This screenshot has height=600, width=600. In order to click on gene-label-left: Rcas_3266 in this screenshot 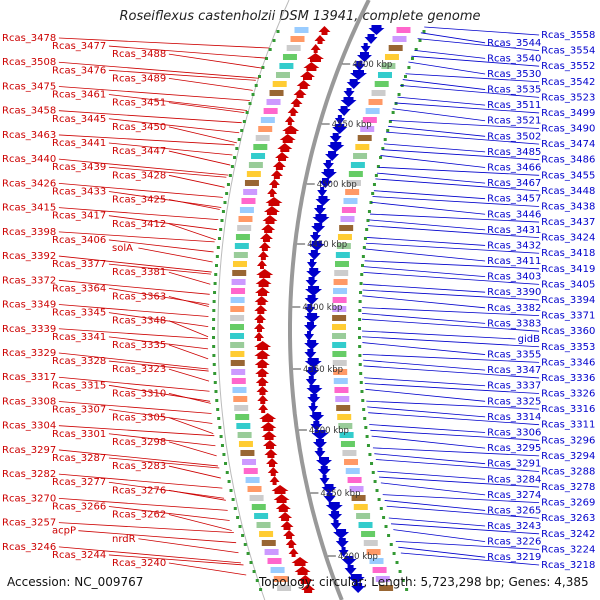, I will do `click(79, 506)`.